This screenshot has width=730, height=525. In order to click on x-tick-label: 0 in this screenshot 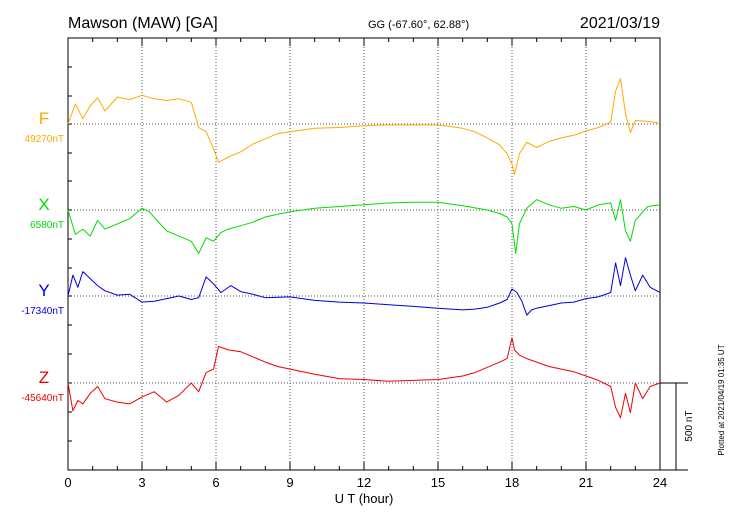, I will do `click(67, 482)`.